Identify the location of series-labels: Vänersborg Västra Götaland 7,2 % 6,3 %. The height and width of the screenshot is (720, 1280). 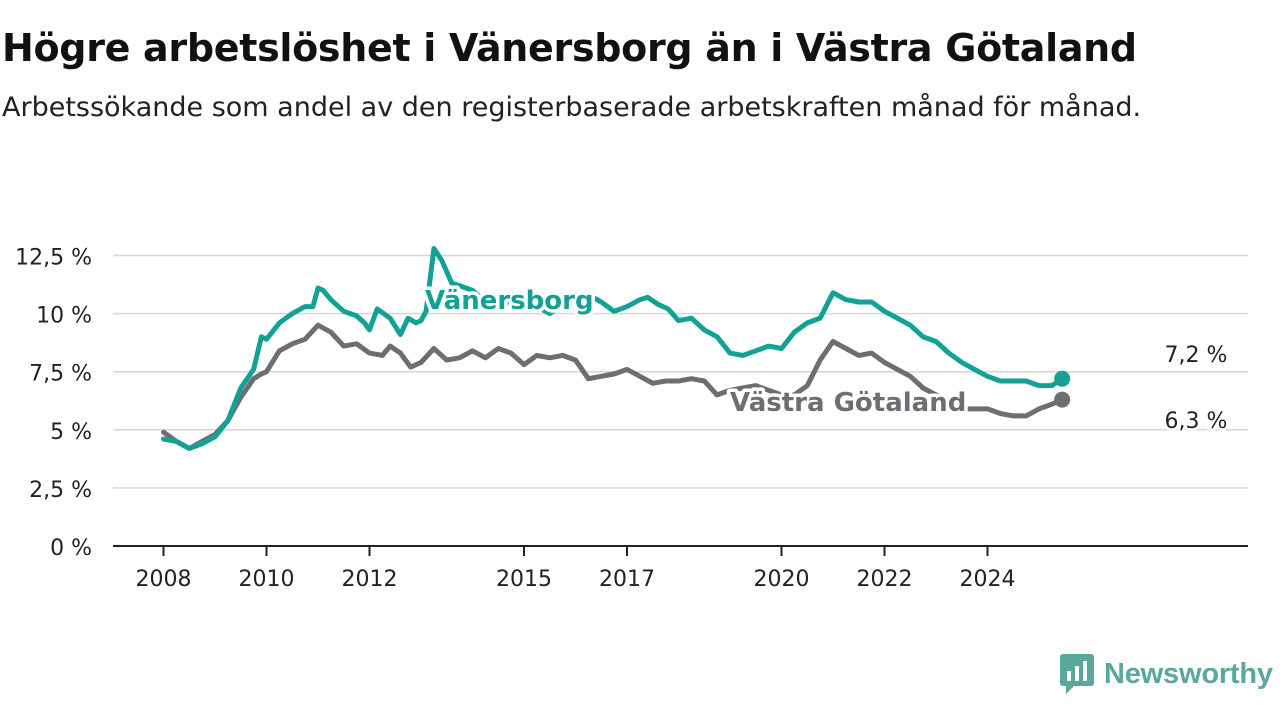
(826, 360).